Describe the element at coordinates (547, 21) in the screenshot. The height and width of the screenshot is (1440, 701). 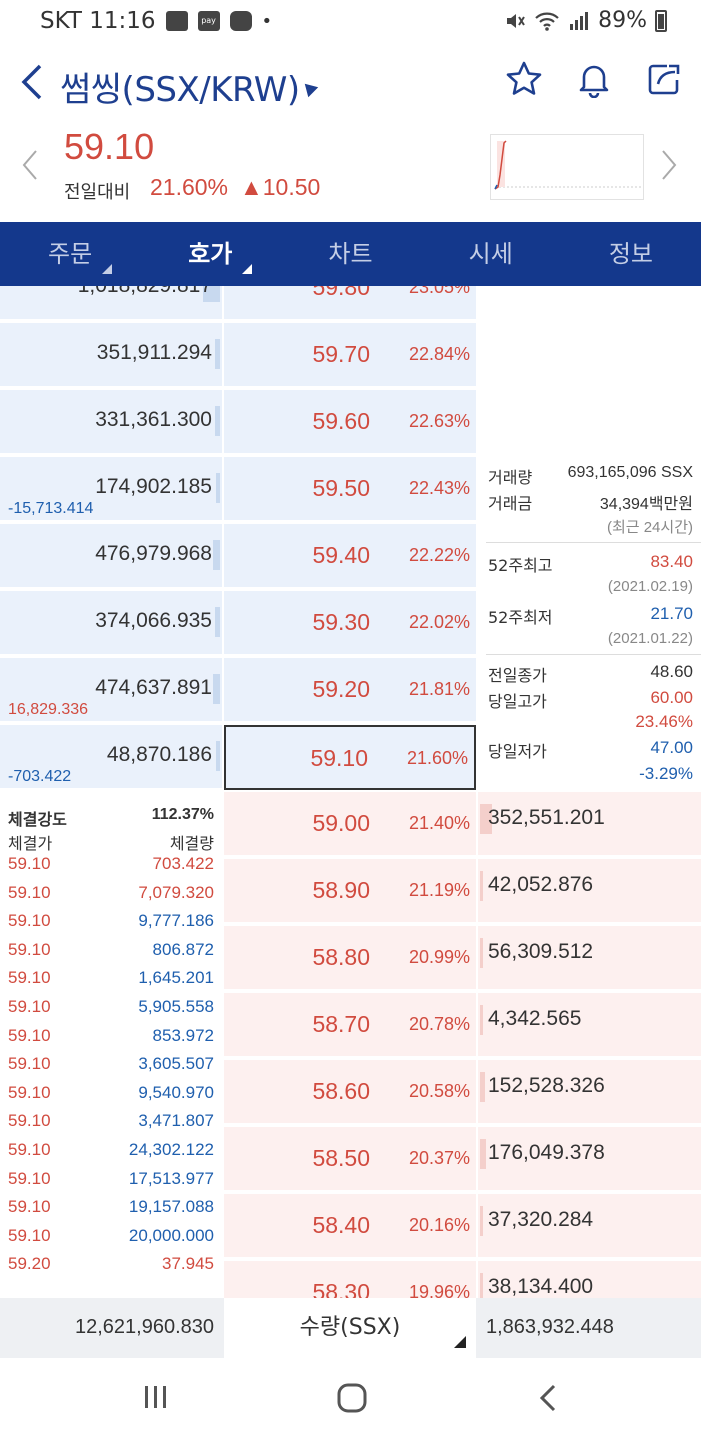
I see `wifi-icon` at that location.